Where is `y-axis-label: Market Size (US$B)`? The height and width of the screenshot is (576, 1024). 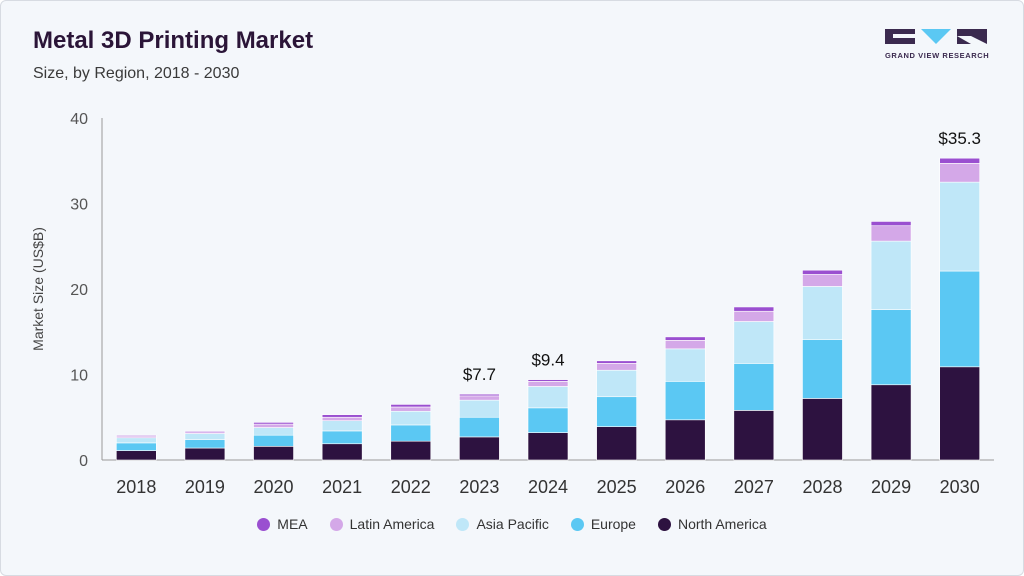
y-axis-label: Market Size (US$B) is located at coordinates (38, 289).